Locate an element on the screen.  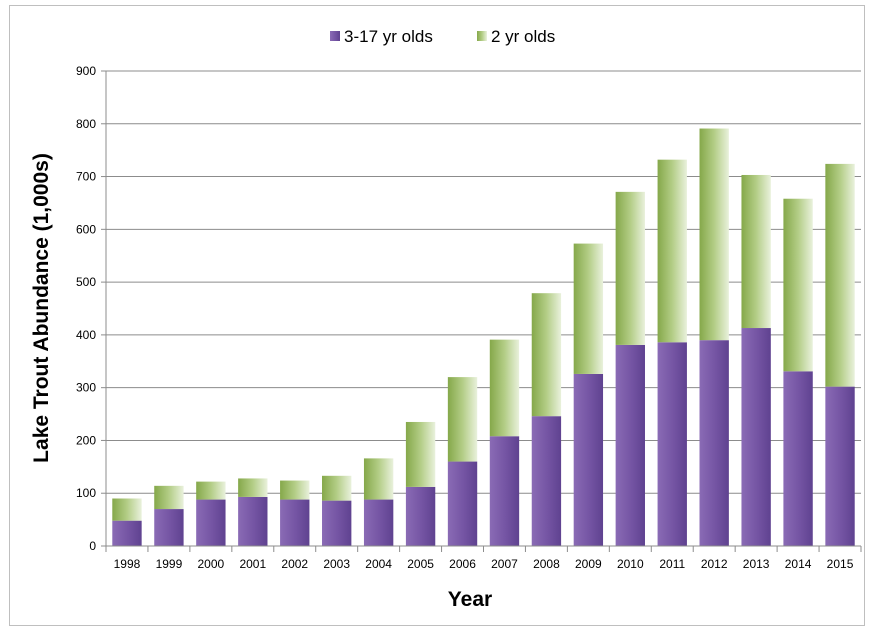
bar-3-17-yr-olds-1999 is located at coordinates (169, 527).